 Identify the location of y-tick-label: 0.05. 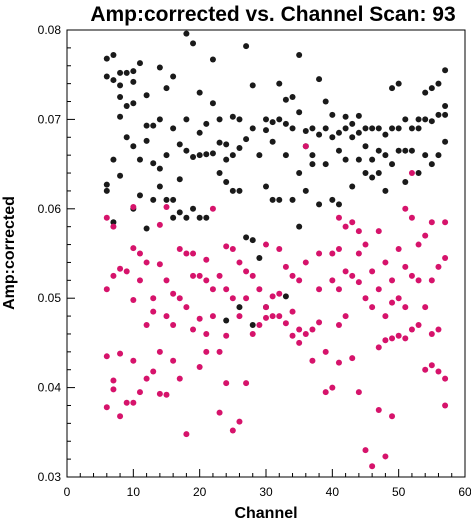
(50, 298).